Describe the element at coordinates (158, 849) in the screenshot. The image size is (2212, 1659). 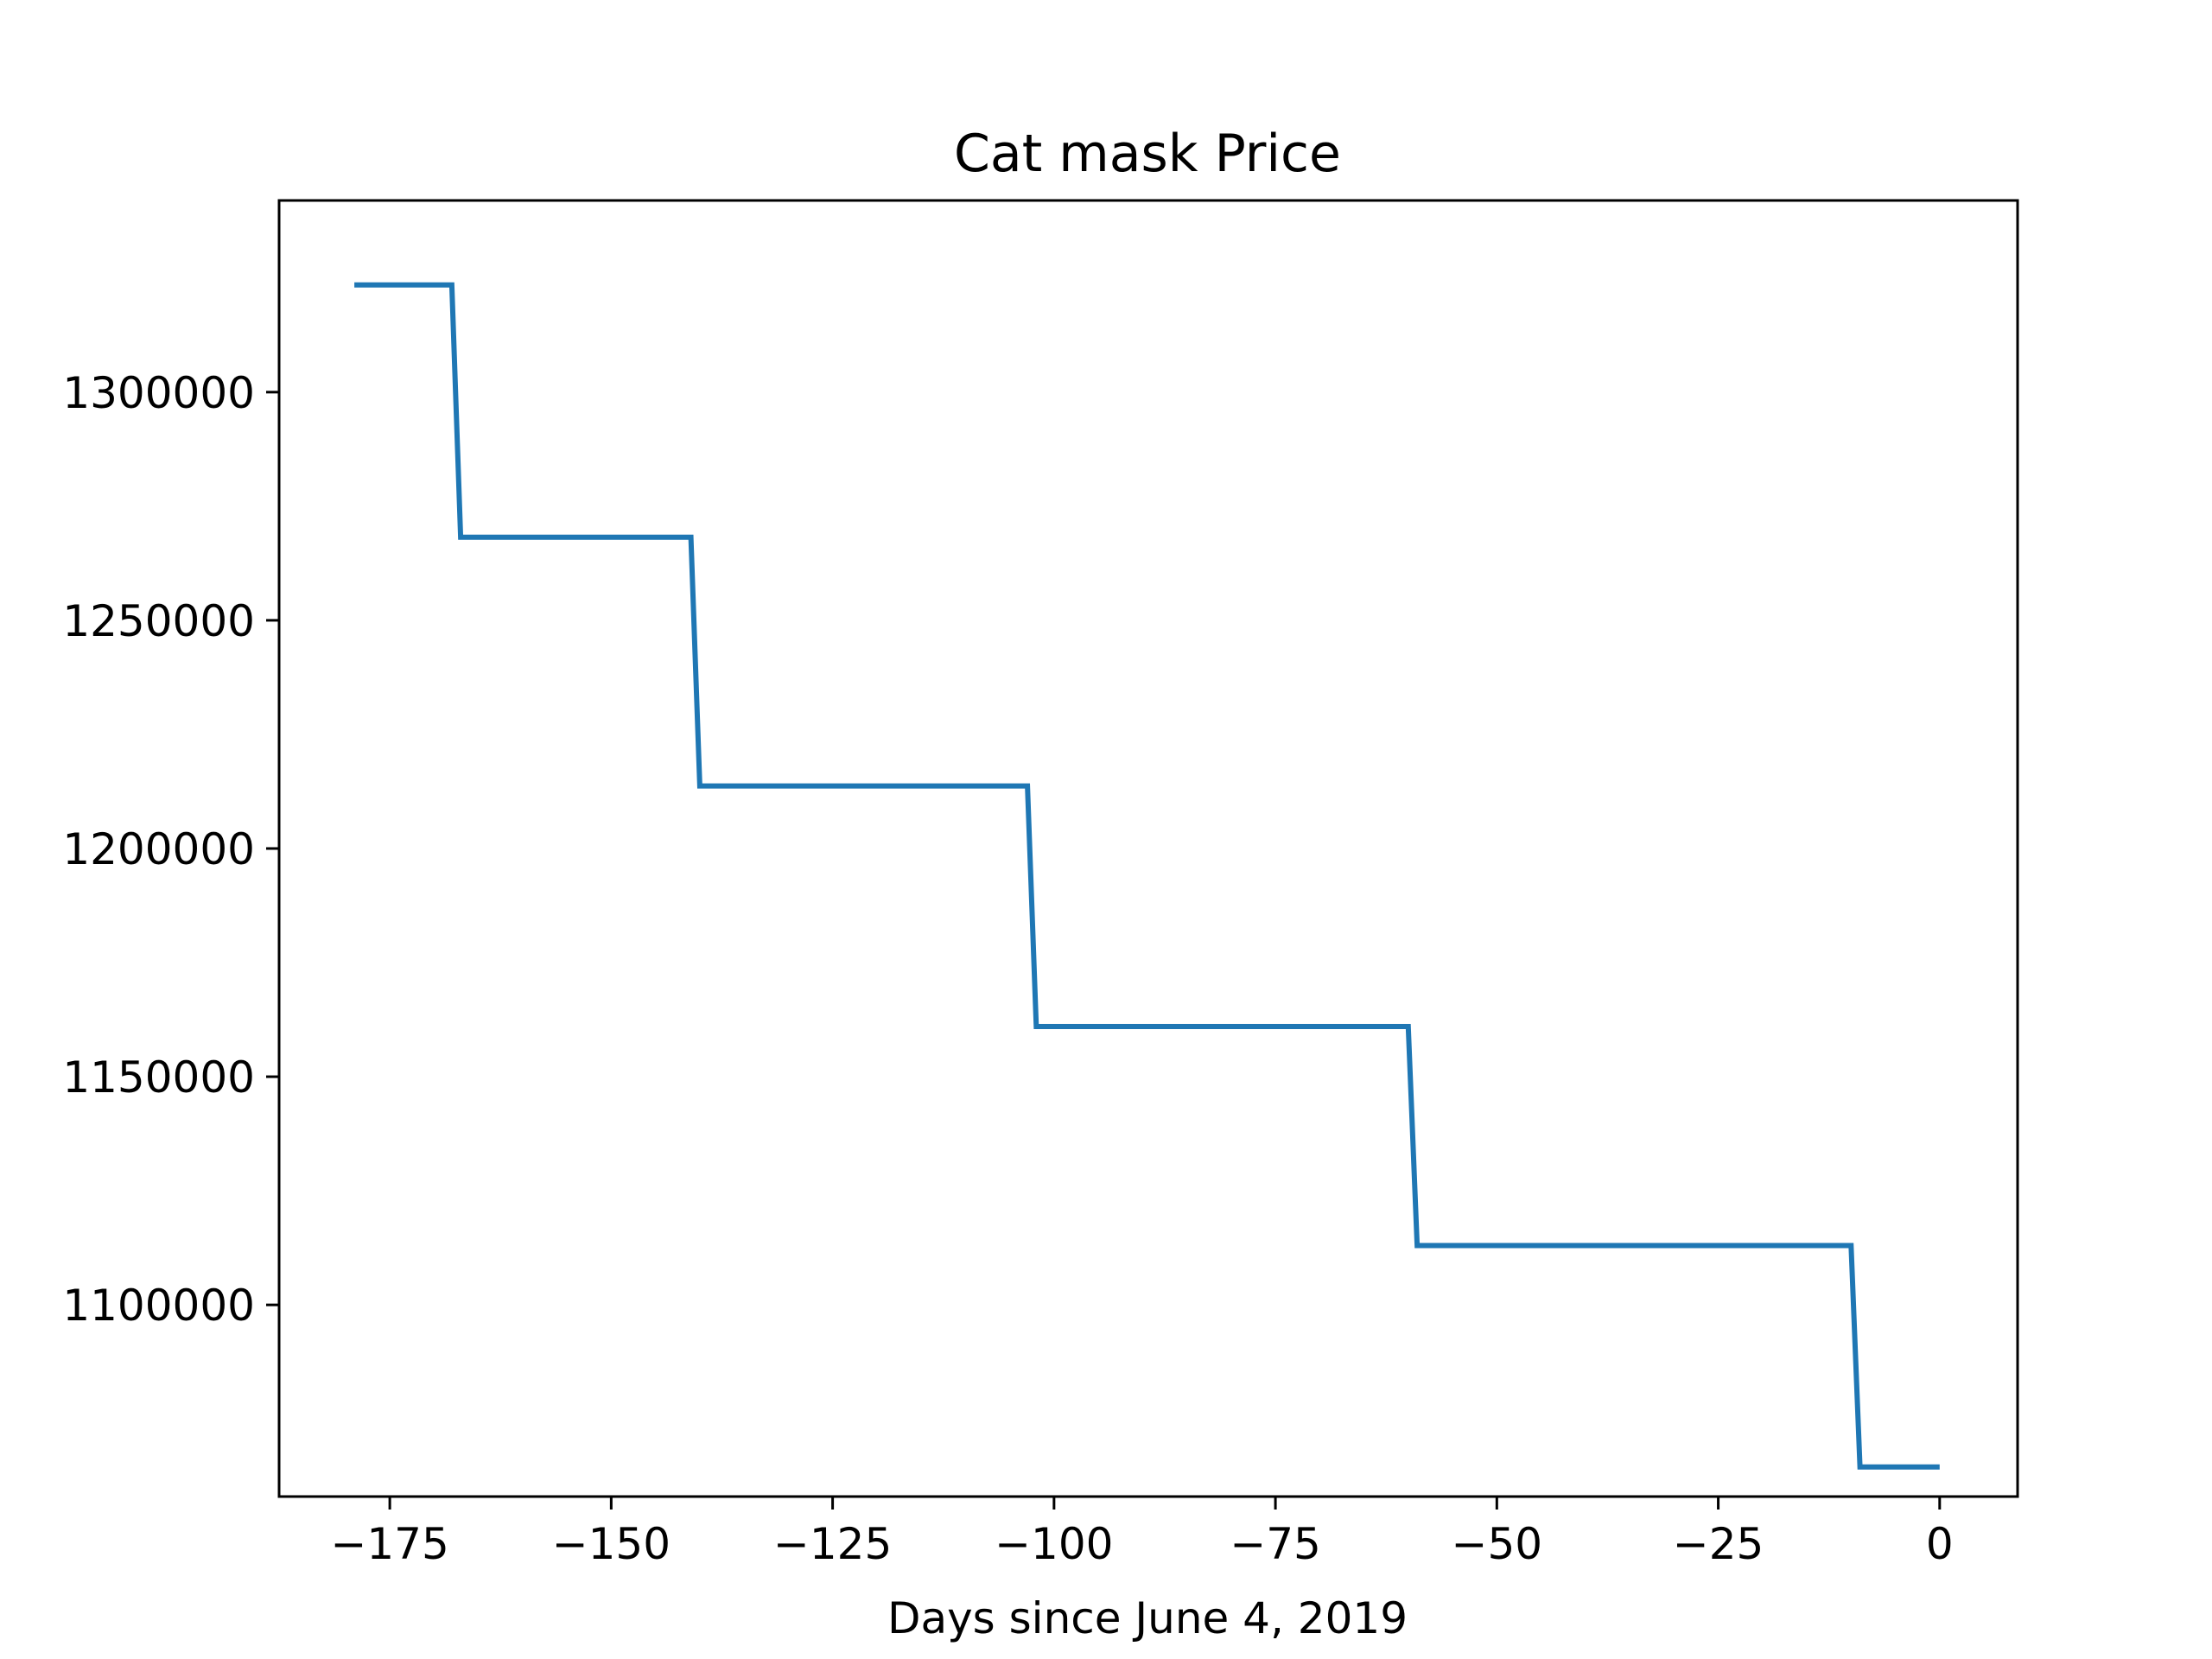
I see `y-tick-label: 1200000` at that location.